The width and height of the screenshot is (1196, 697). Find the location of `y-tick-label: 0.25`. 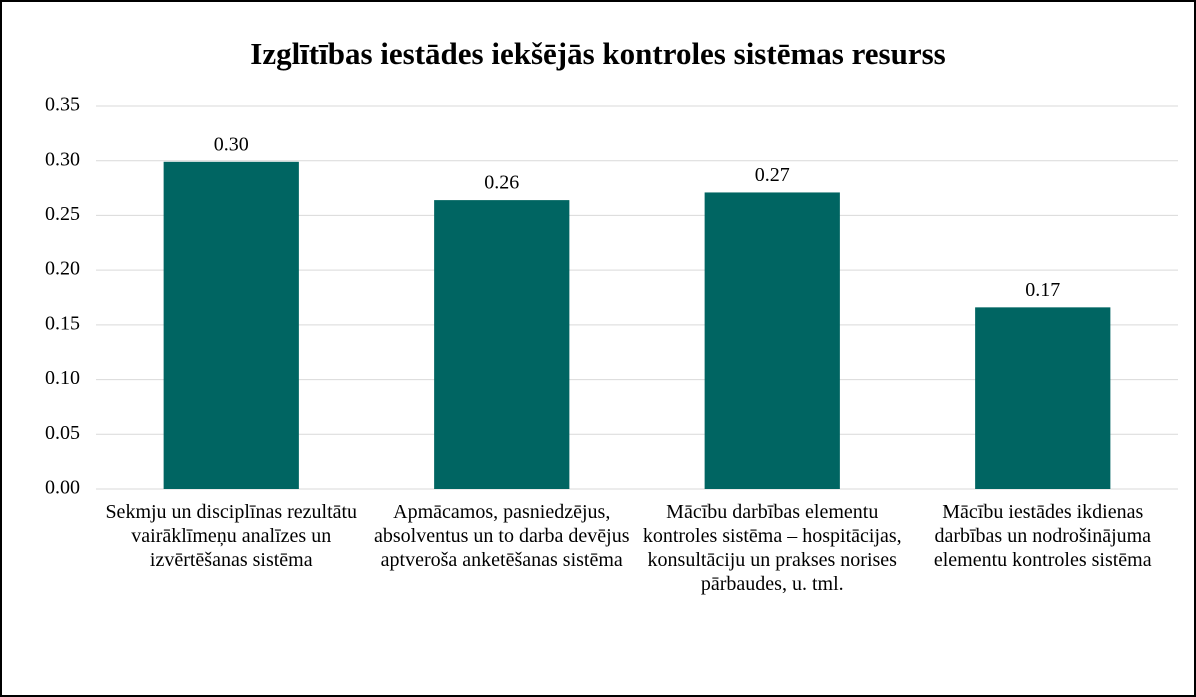

y-tick-label: 0.25 is located at coordinates (62, 214).